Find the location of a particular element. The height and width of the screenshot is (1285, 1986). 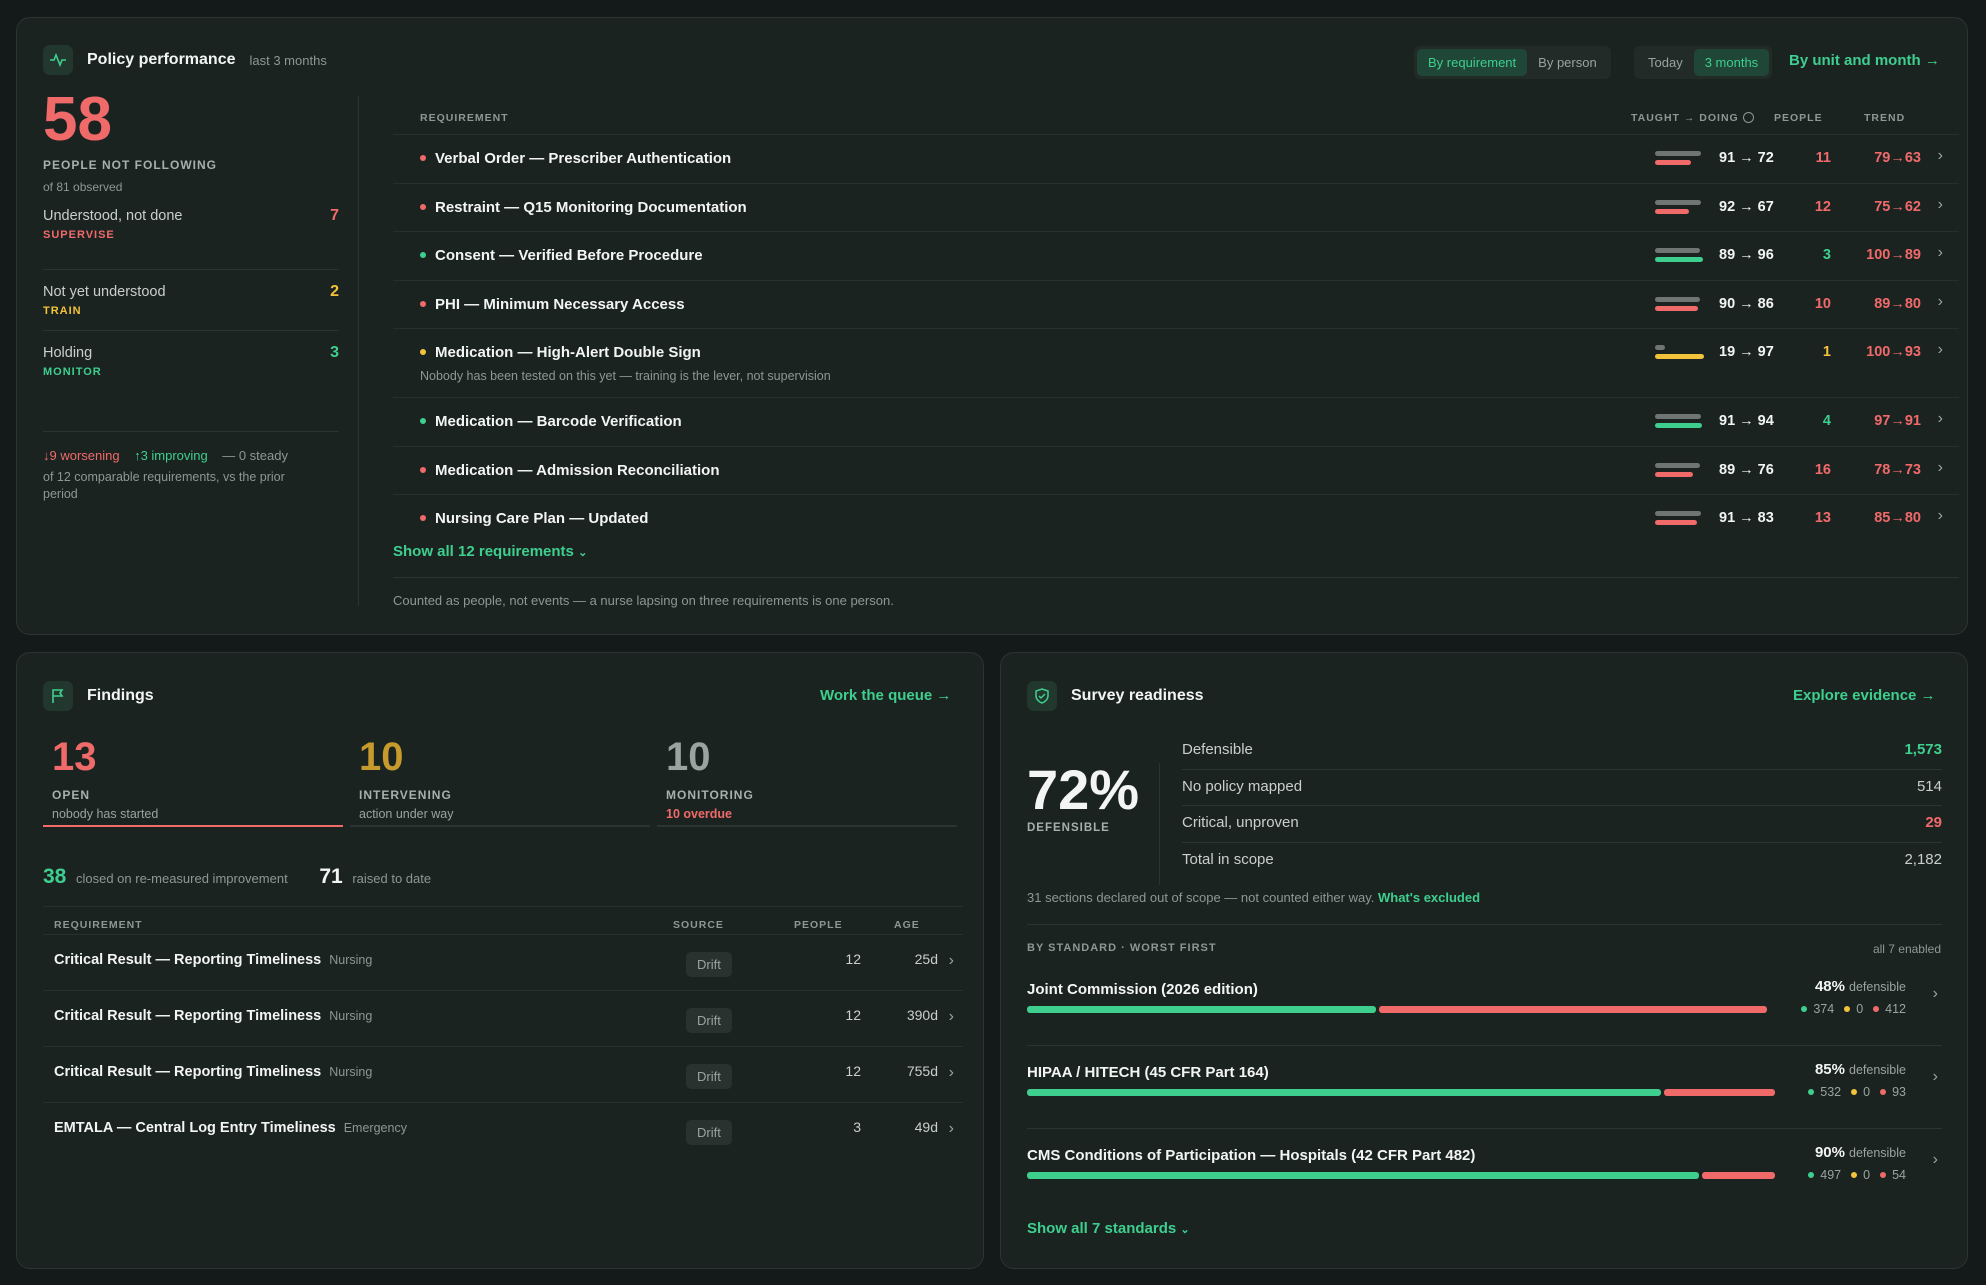

col-source: SOURCE is located at coordinates (698, 925).